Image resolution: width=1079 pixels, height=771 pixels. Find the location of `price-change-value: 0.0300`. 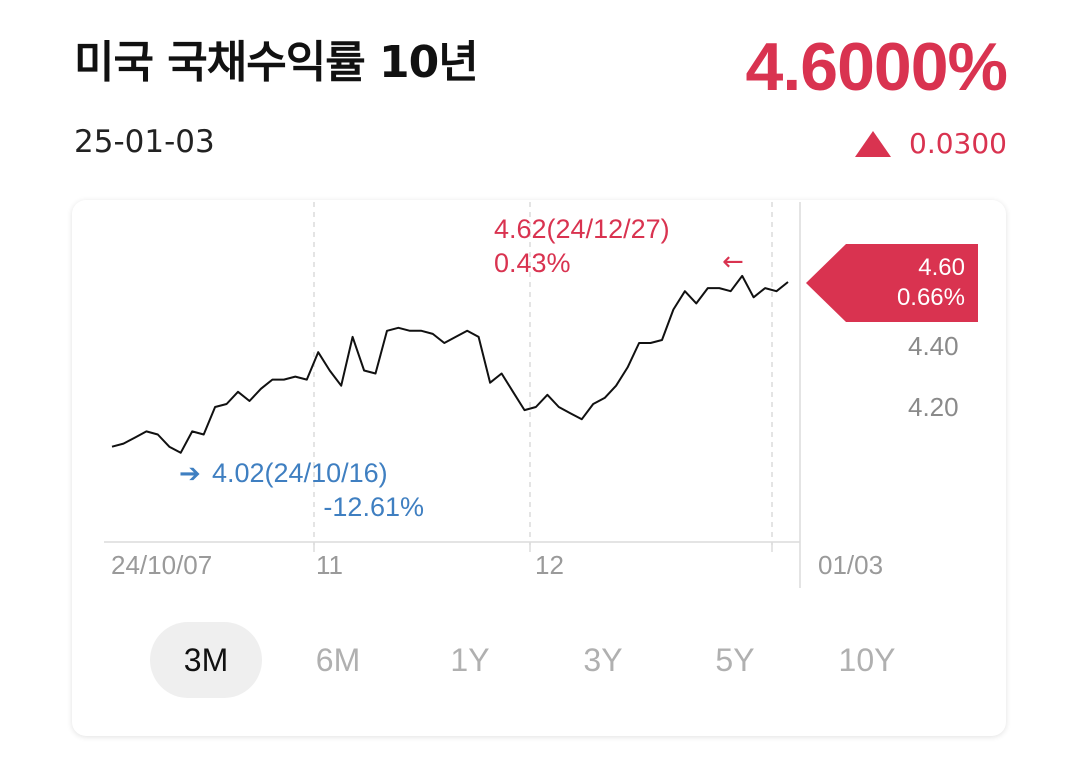

price-change-value: 0.0300 is located at coordinates (958, 143).